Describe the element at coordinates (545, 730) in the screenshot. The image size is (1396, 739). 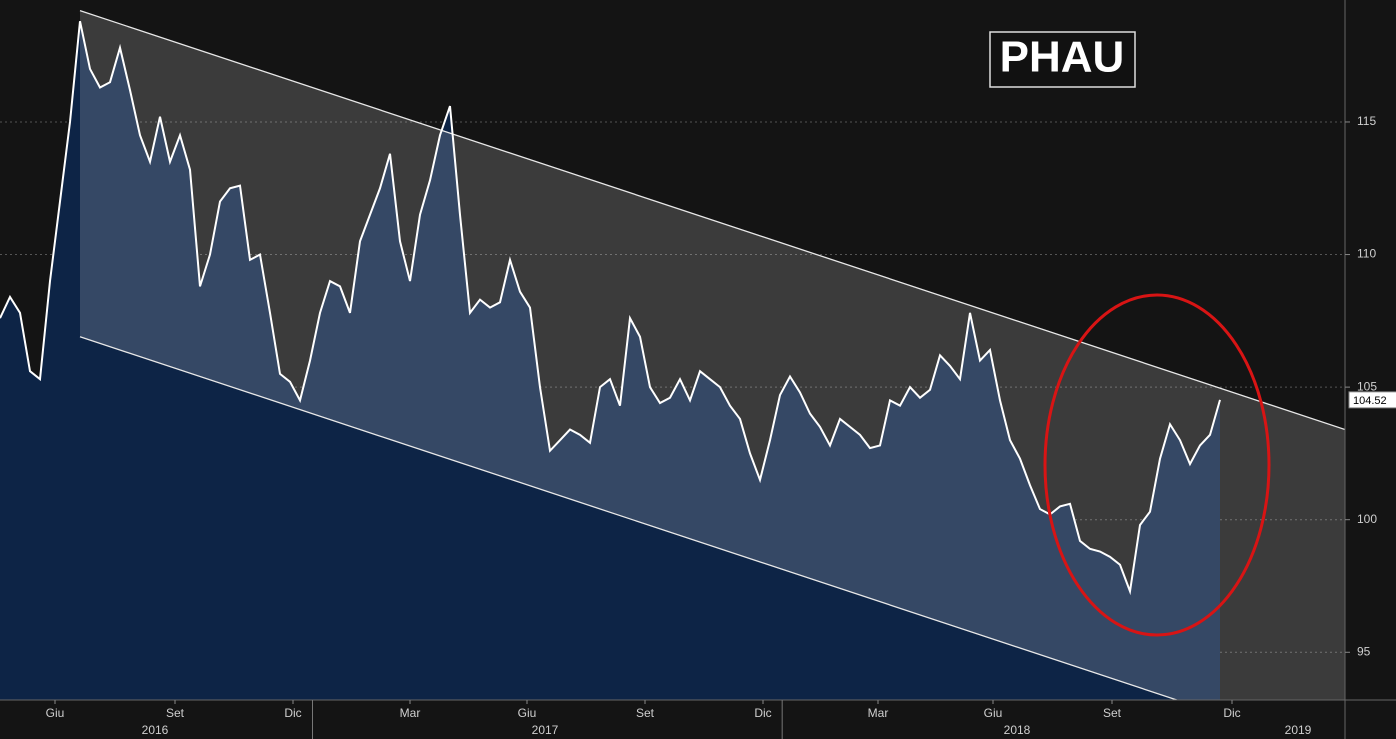
I see `year-label: 2017` at that location.